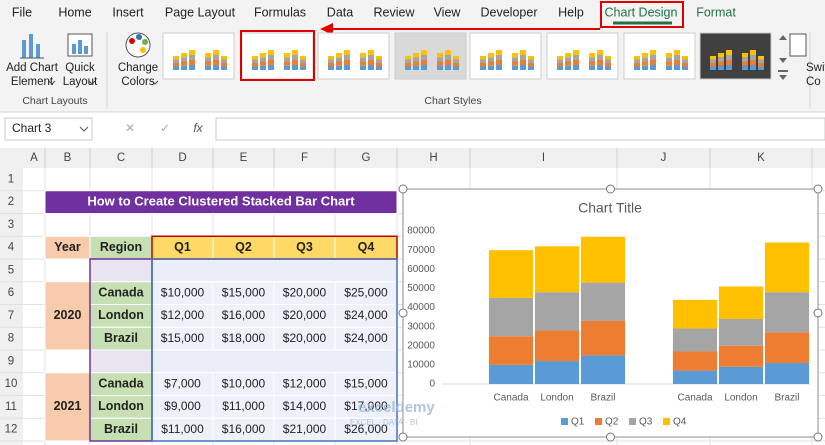  What do you see at coordinates (32, 68) in the screenshot?
I see `ribbon-button-label: Add Chart` at bounding box center [32, 68].